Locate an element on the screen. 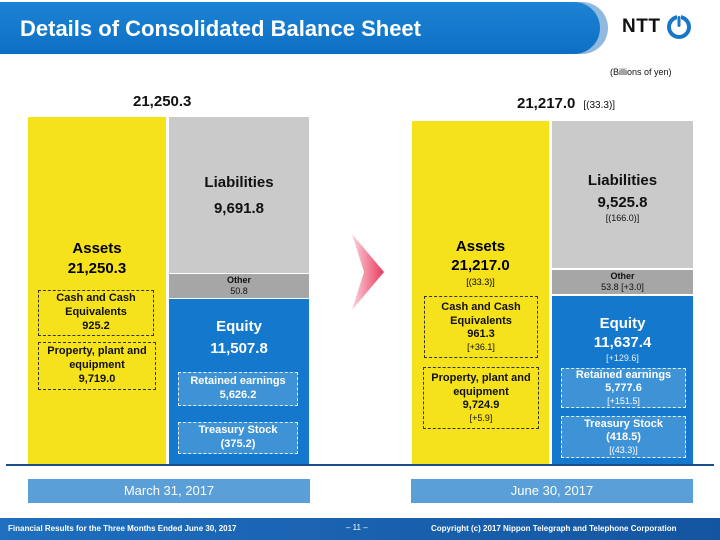 The image size is (720, 540). page-title: Details of Consolidated Balance Sheet is located at coordinates (220, 28).